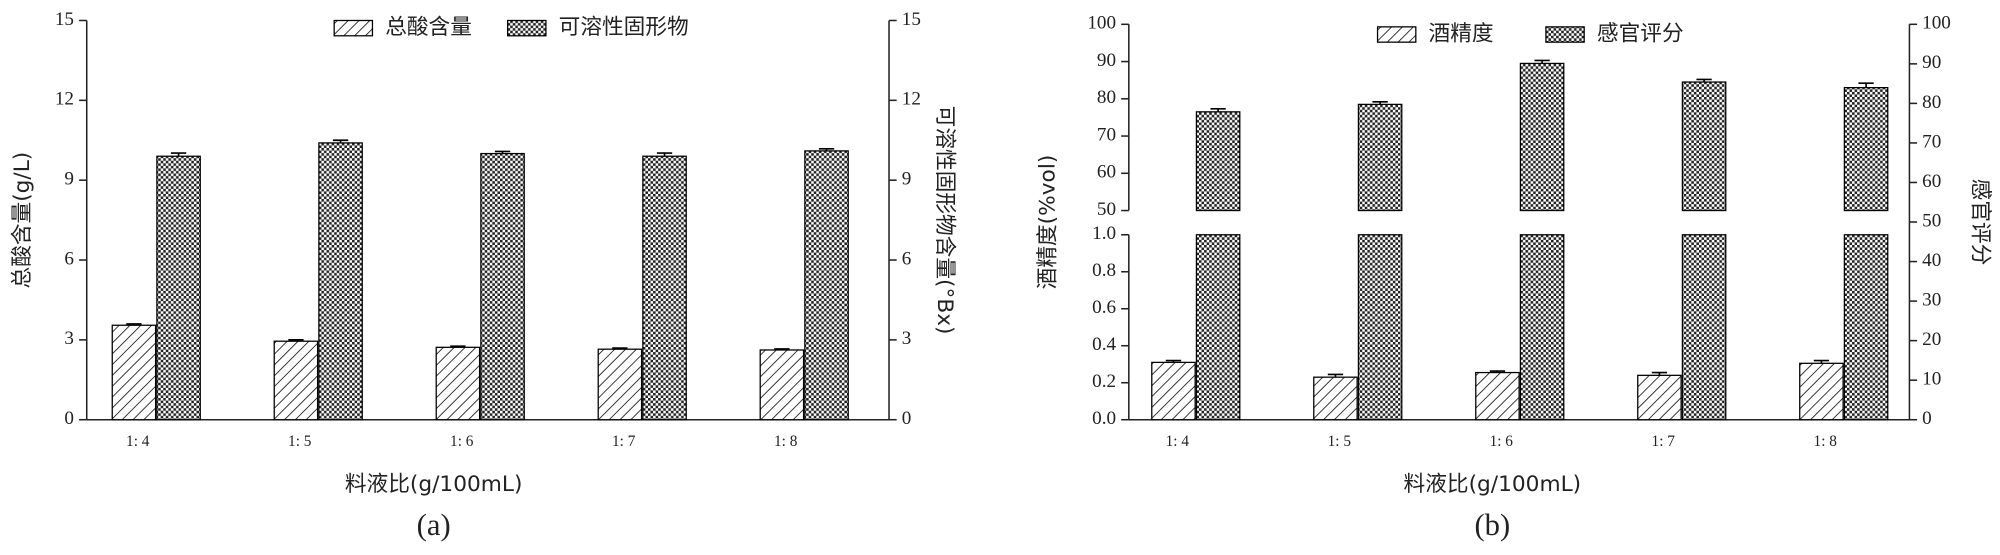 Image resolution: width=2000 pixels, height=555 pixels. Describe the element at coordinates (1101, 23) in the screenshot. I see `y-tick-label: 100` at that location.